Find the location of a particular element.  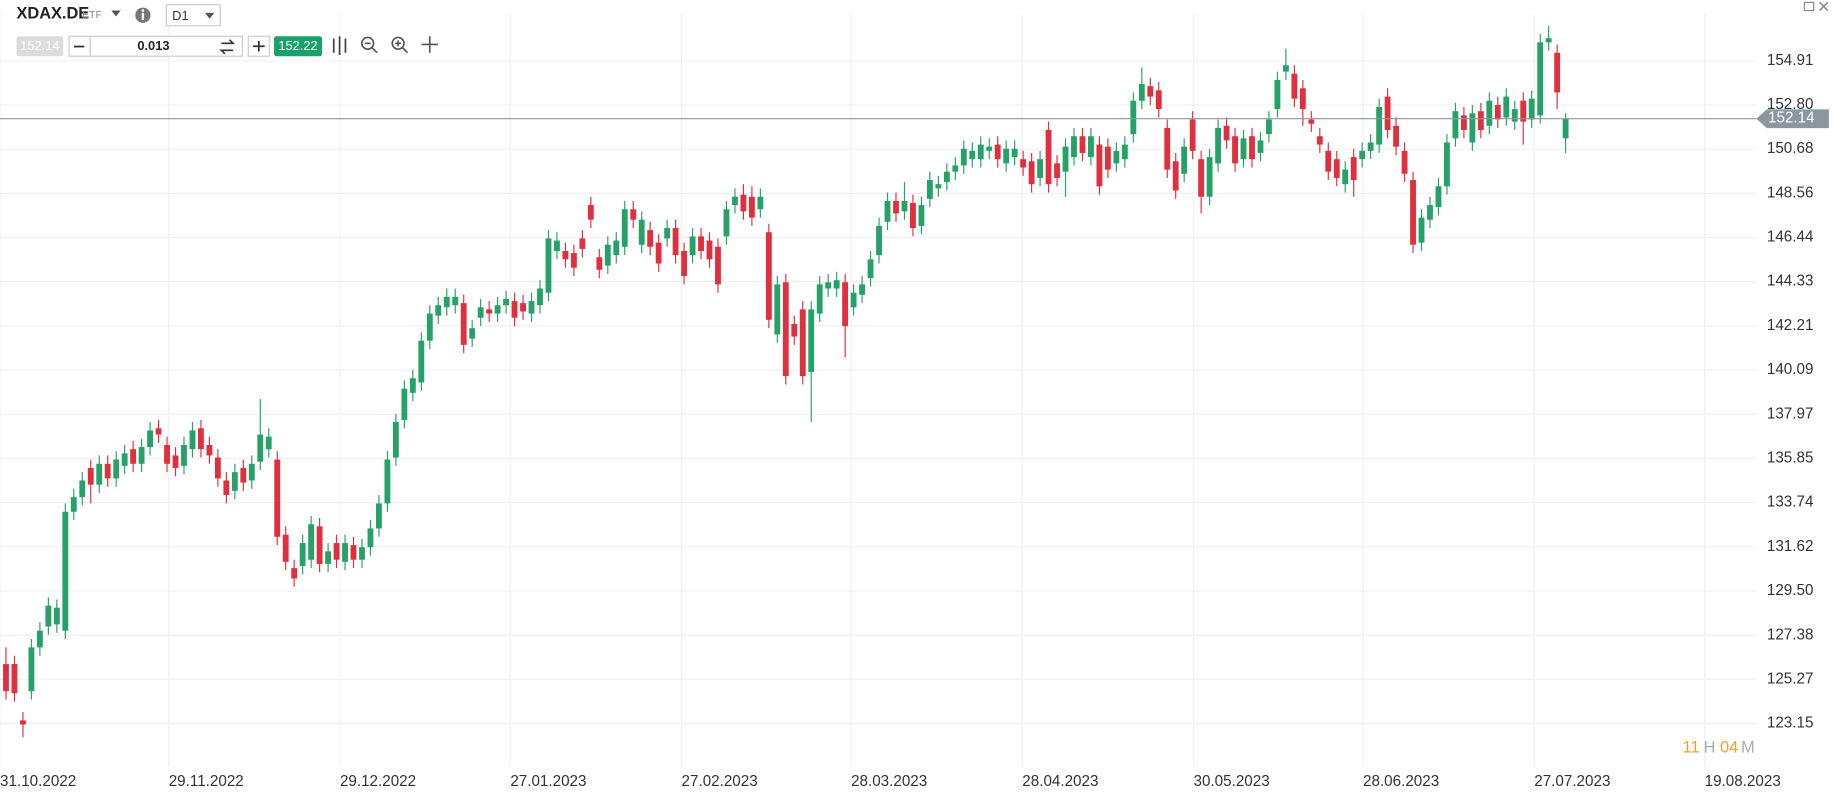

zoom-out-icon is located at coordinates (368, 43).